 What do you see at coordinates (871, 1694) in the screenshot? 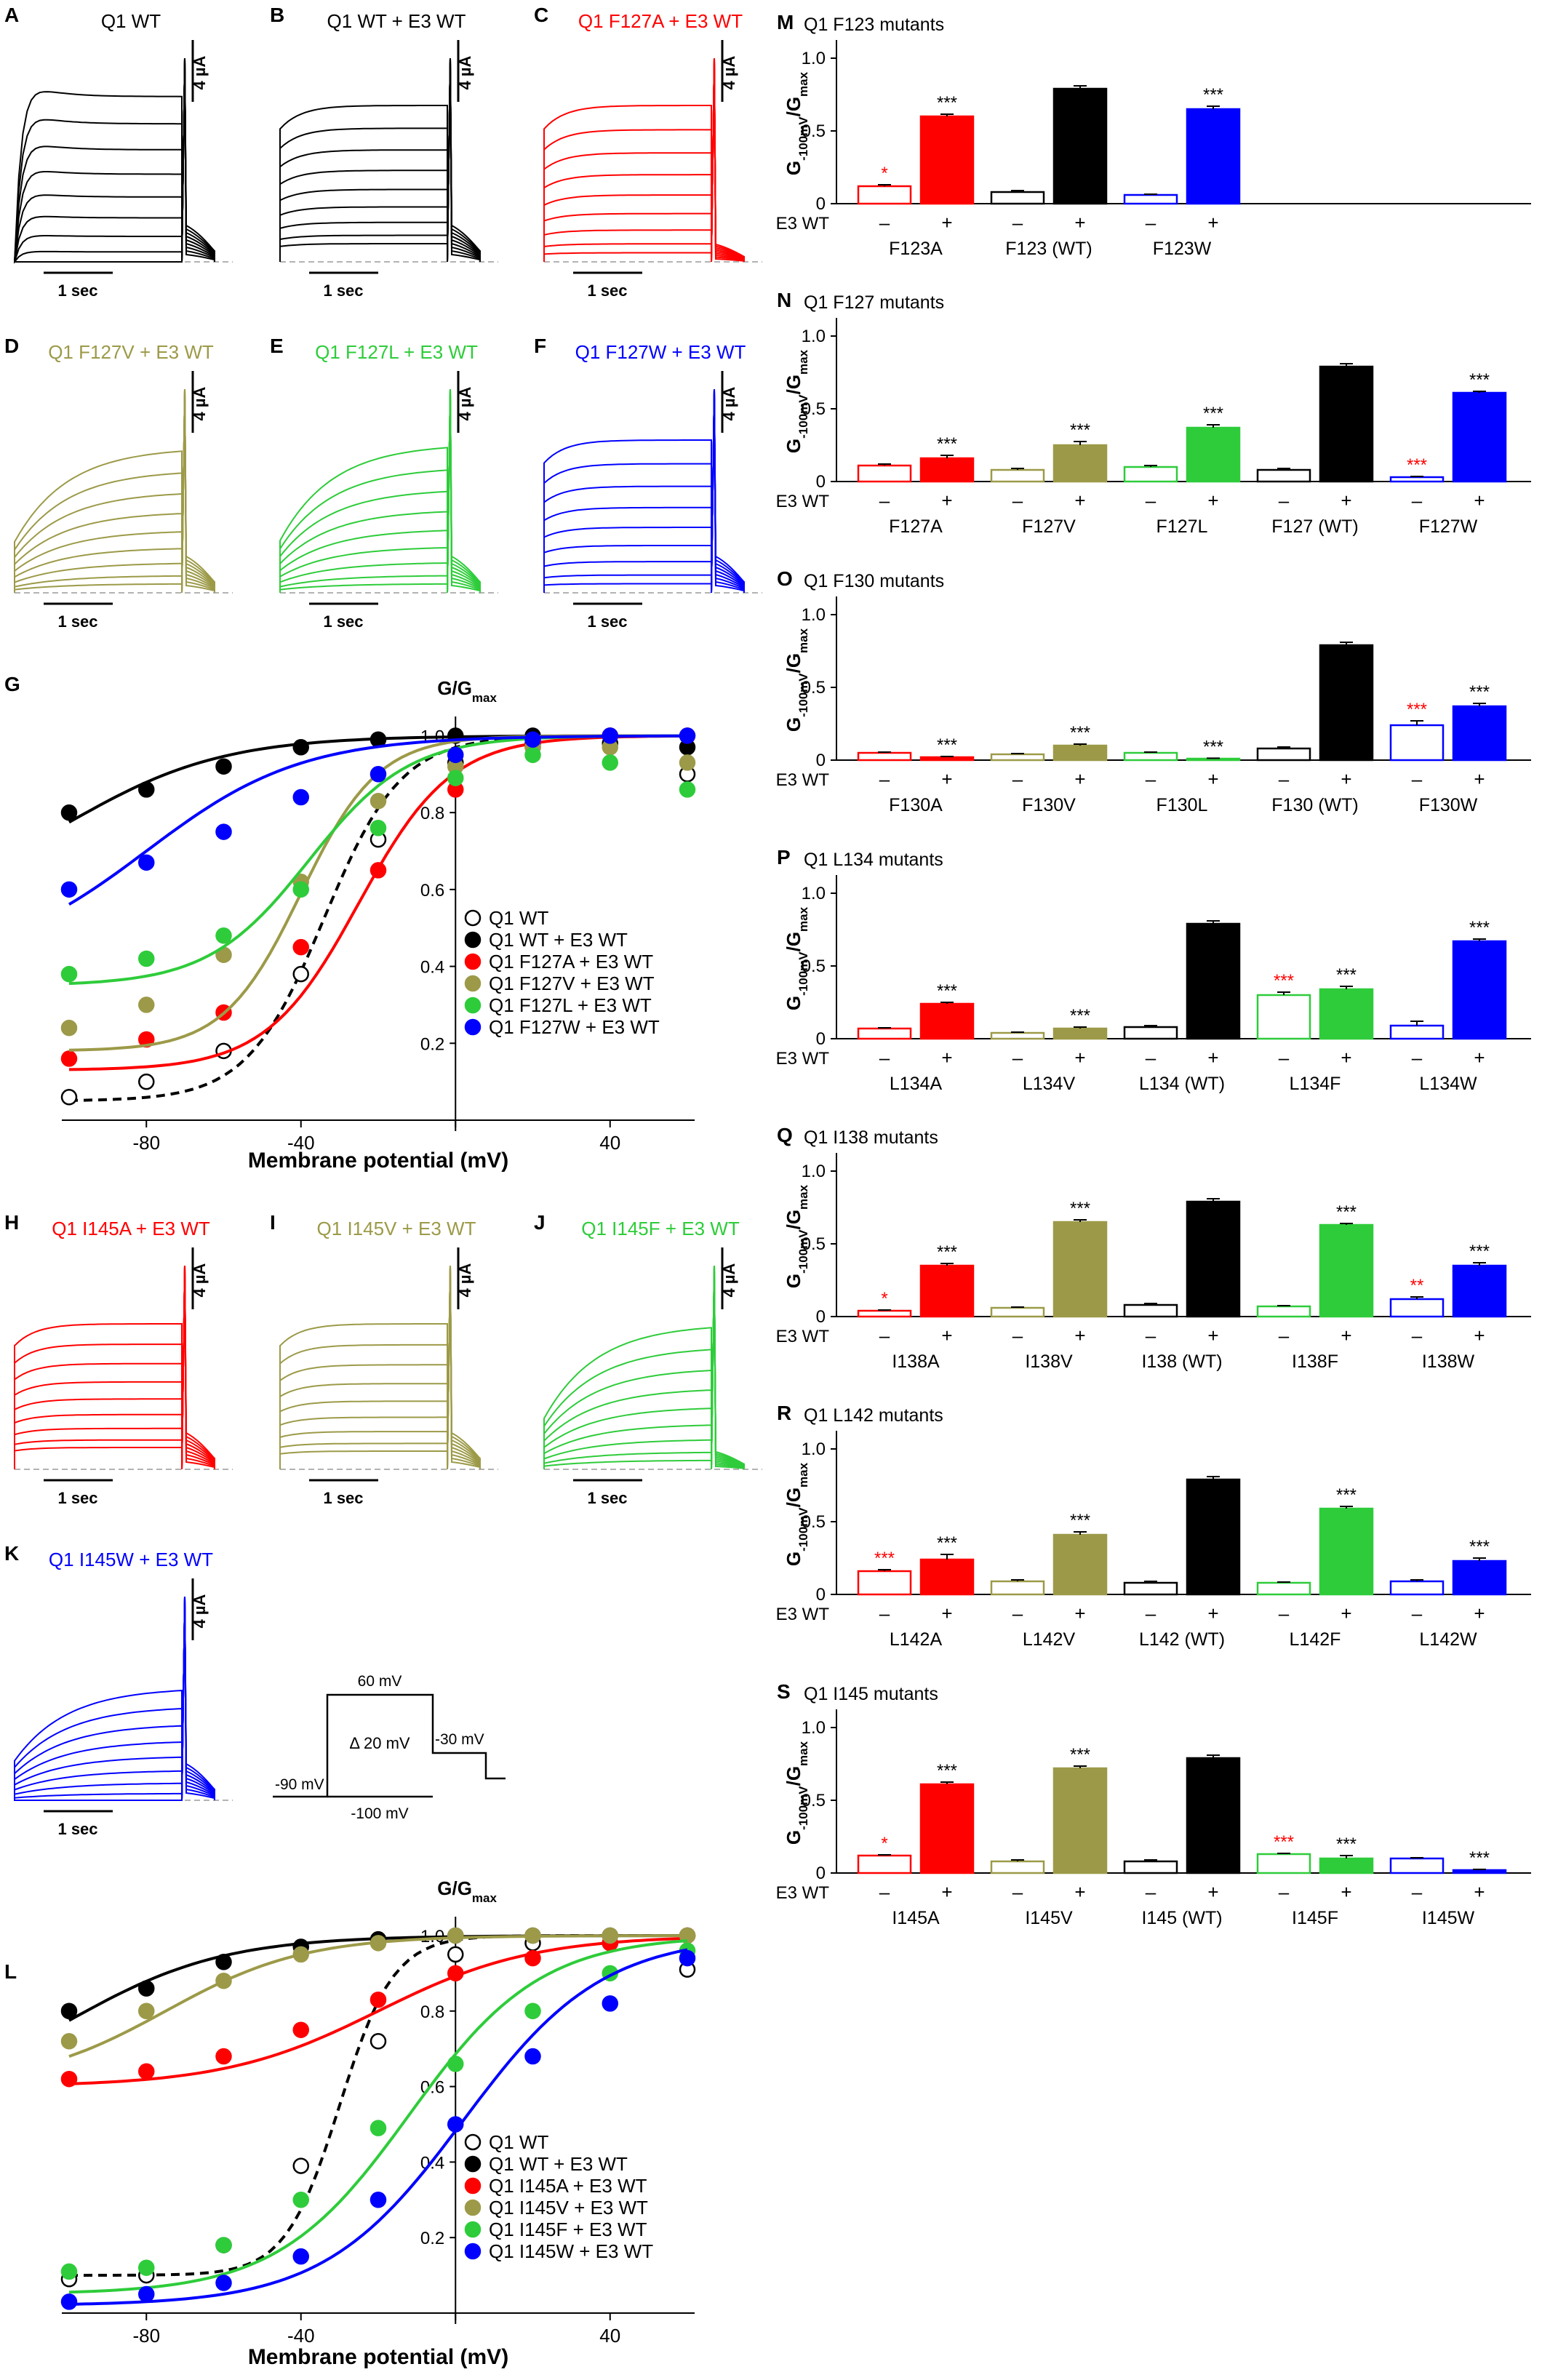
I see `chart-title: Q1 I145 mutants` at bounding box center [871, 1694].